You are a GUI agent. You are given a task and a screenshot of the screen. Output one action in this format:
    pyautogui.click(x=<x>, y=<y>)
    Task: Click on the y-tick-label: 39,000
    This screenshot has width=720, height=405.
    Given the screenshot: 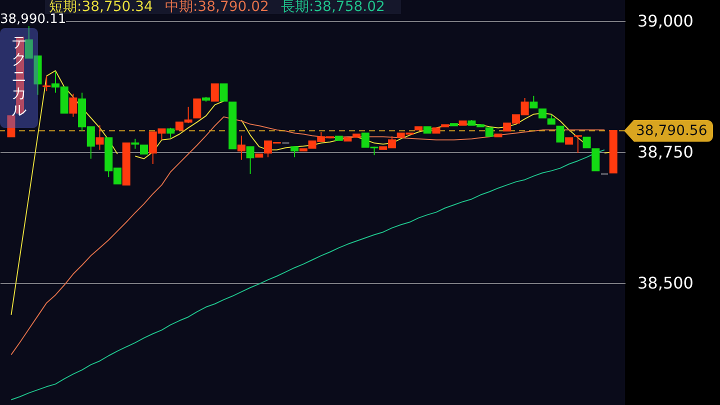 What is the action you would take?
    pyautogui.click(x=666, y=20)
    